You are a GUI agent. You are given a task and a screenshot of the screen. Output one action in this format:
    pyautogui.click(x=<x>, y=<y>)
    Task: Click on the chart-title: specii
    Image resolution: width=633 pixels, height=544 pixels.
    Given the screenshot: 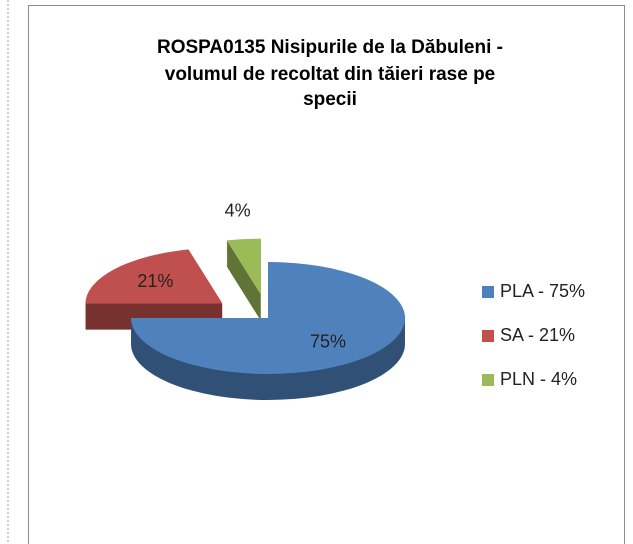 What is the action you would take?
    pyautogui.click(x=330, y=99)
    